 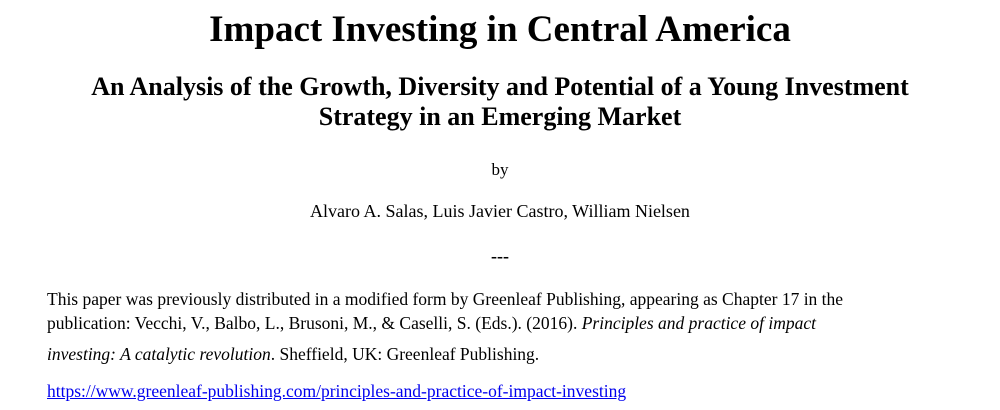 What do you see at coordinates (159, 354) in the screenshot?
I see `book-title-part-2: investing: A catalytic revolution` at bounding box center [159, 354].